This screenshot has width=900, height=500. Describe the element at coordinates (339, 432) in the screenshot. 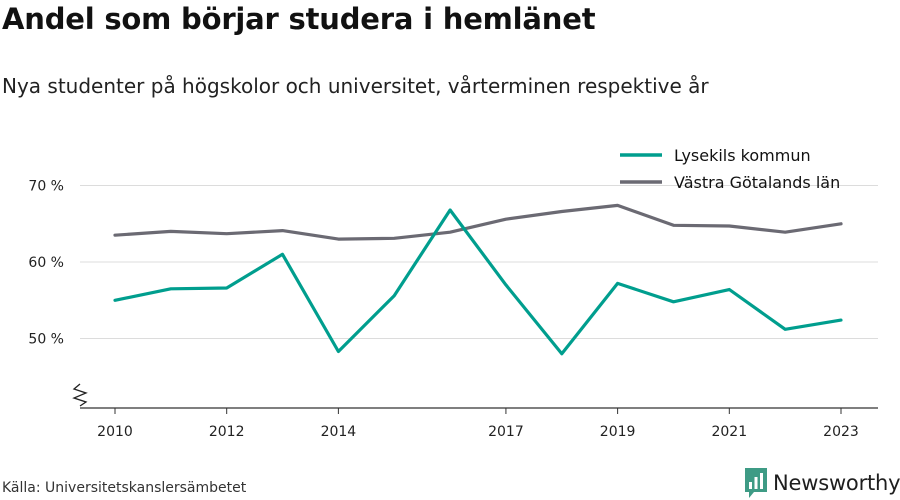

I see `x-tick-label: 2014` at that location.